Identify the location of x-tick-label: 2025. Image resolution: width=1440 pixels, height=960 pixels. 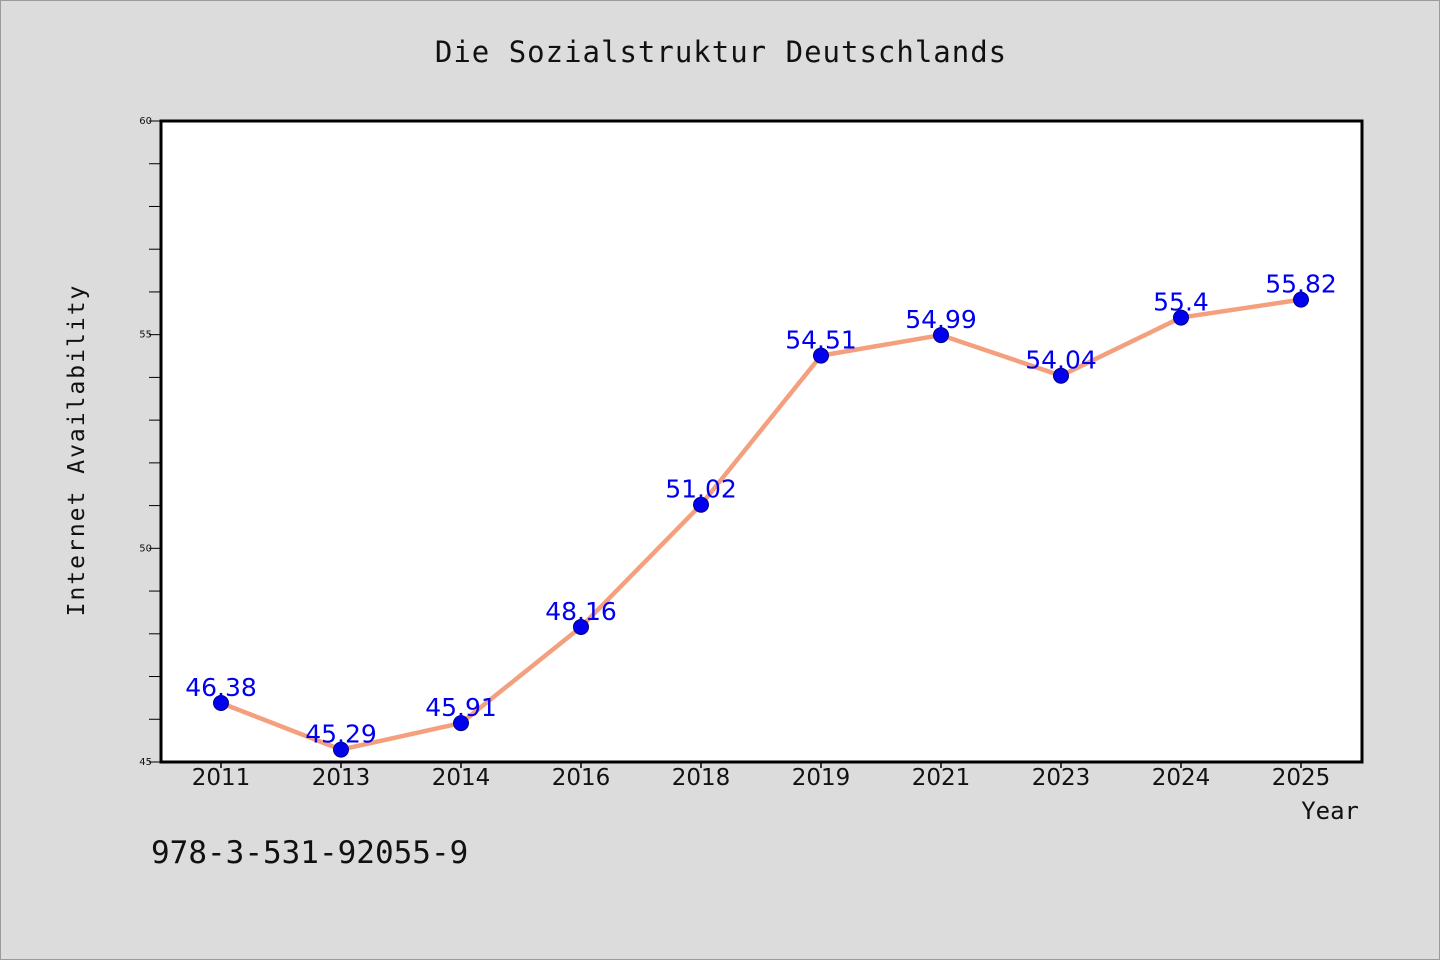
(1301, 778).